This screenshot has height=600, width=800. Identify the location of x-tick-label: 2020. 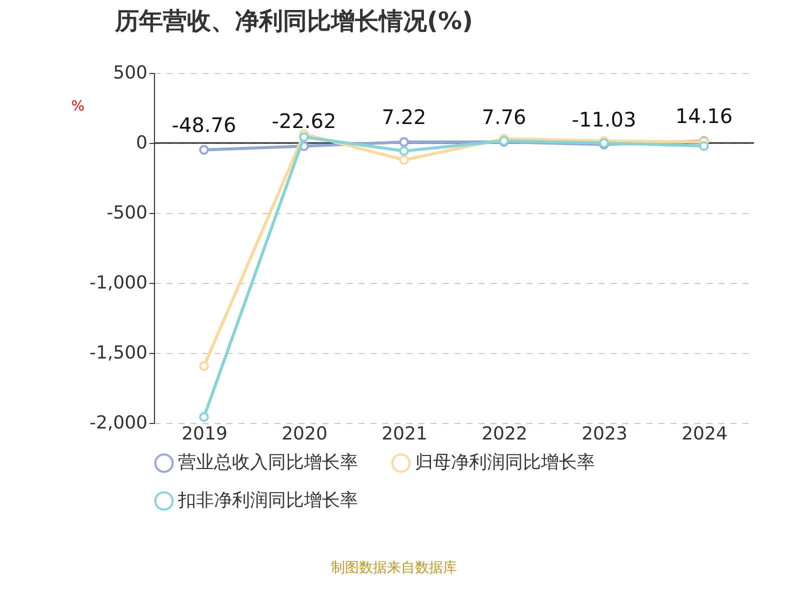
(305, 434).